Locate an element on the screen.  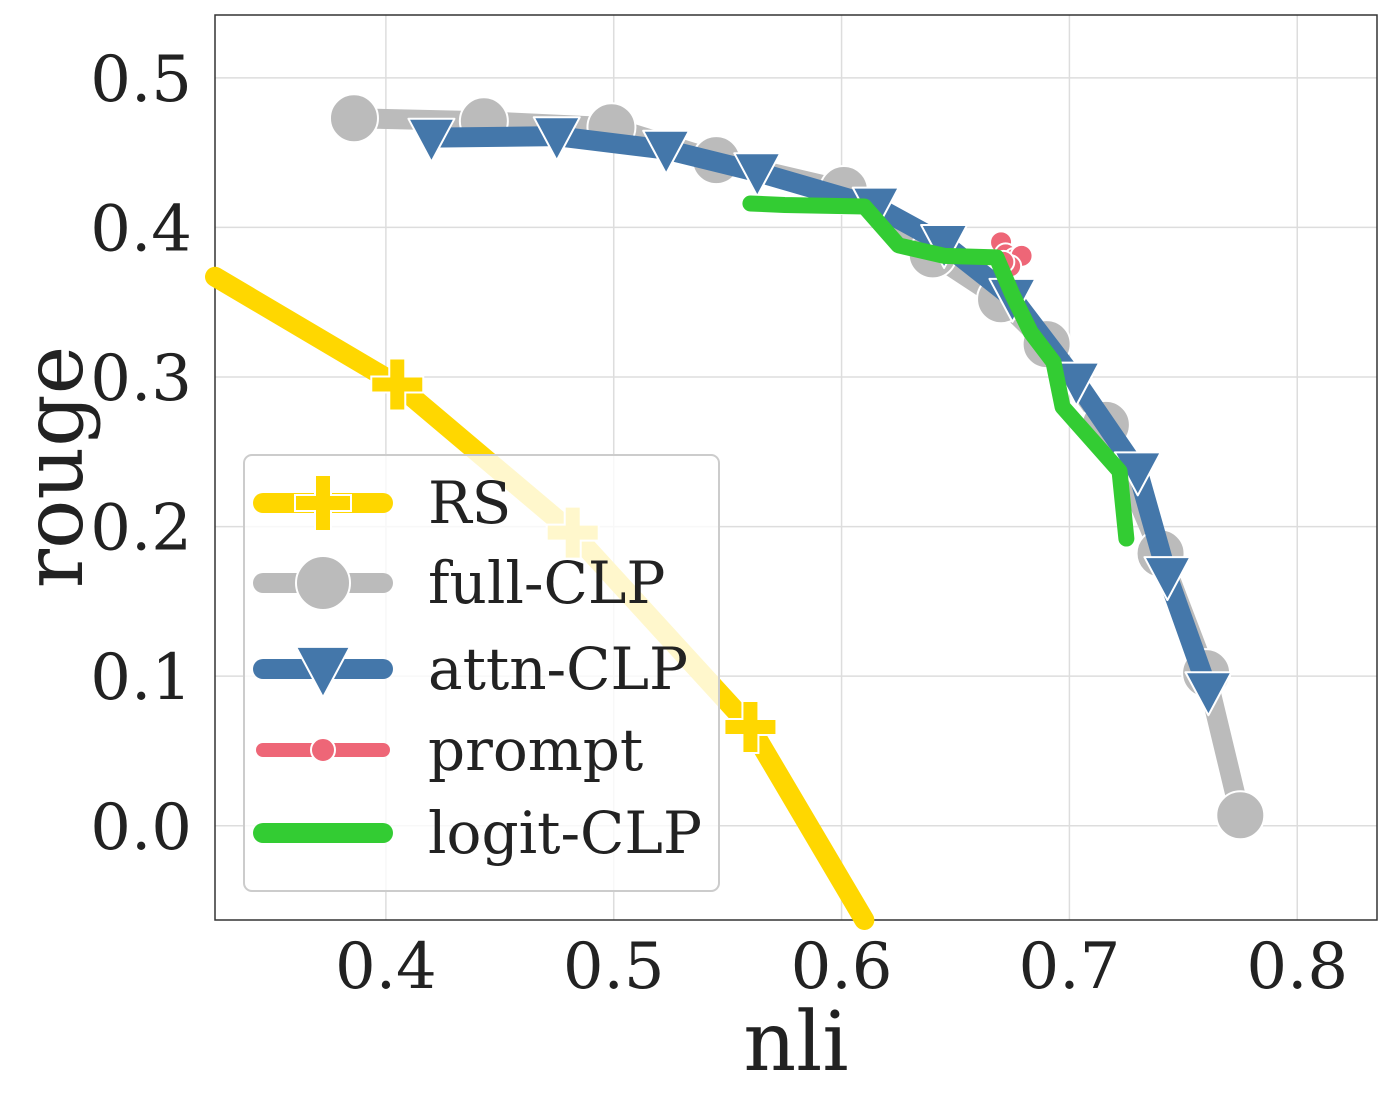
x-tick-label: 0.5 is located at coordinates (614, 967).